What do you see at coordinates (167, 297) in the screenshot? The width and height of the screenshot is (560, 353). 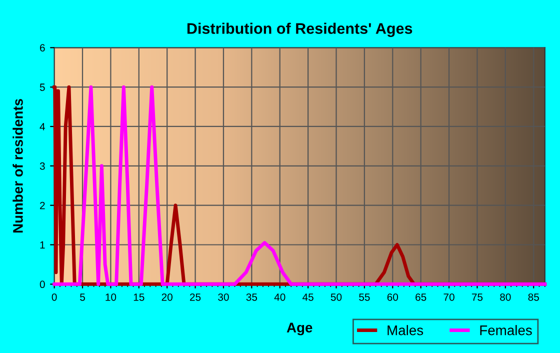 I see `x-tick-label: 20` at bounding box center [167, 297].